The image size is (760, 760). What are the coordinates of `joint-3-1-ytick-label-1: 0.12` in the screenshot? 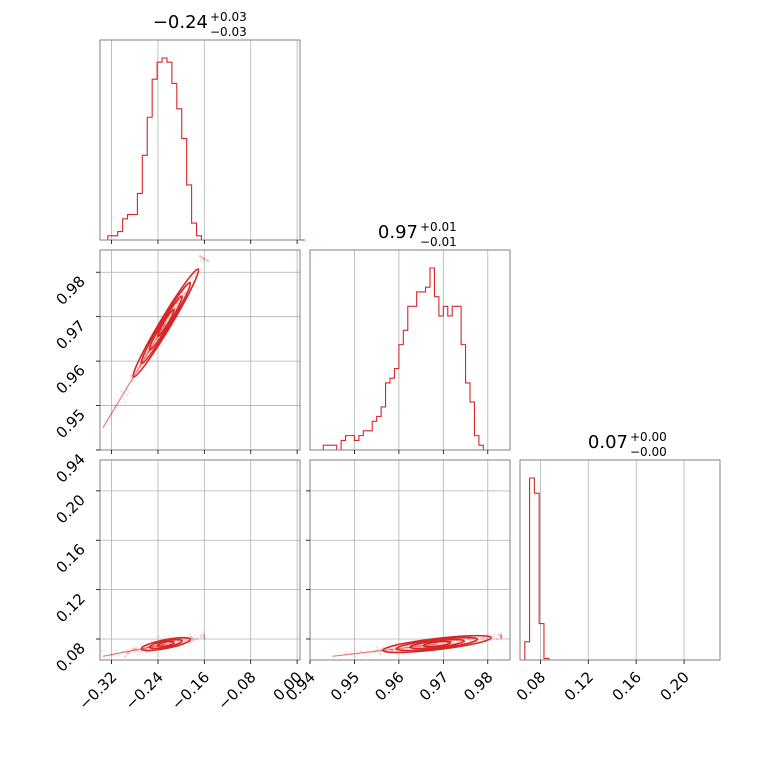 It's located at (70, 608).